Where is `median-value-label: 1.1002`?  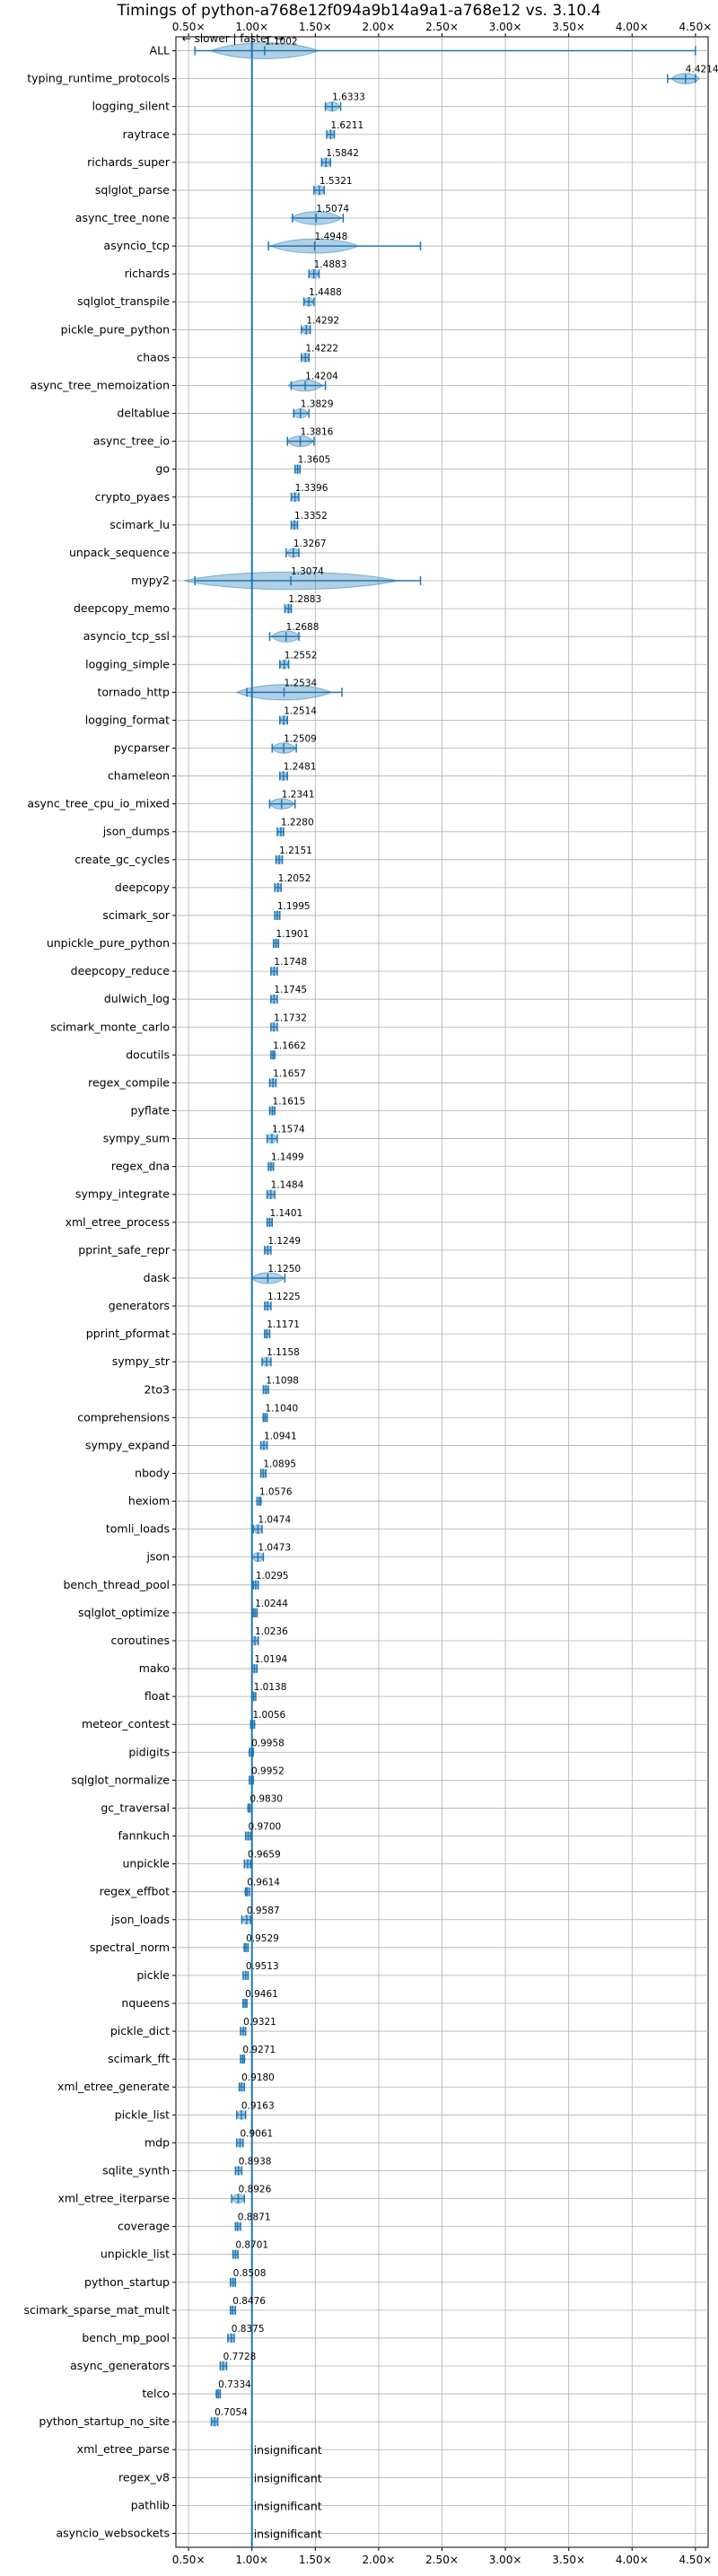
median-value-label: 1.1002 is located at coordinates (281, 42).